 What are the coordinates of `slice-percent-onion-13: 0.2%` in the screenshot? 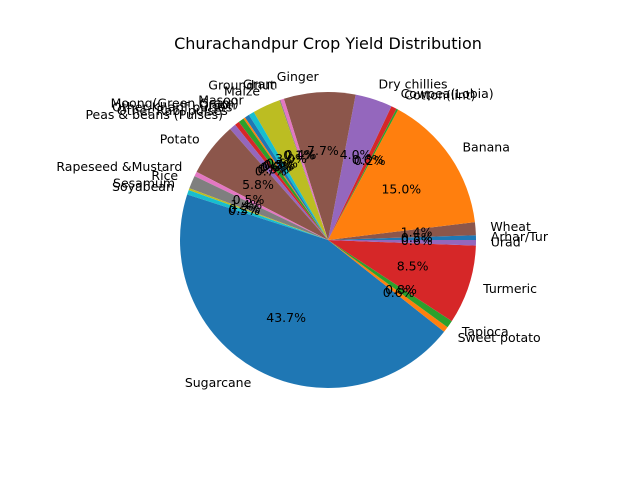 It's located at (278, 165).